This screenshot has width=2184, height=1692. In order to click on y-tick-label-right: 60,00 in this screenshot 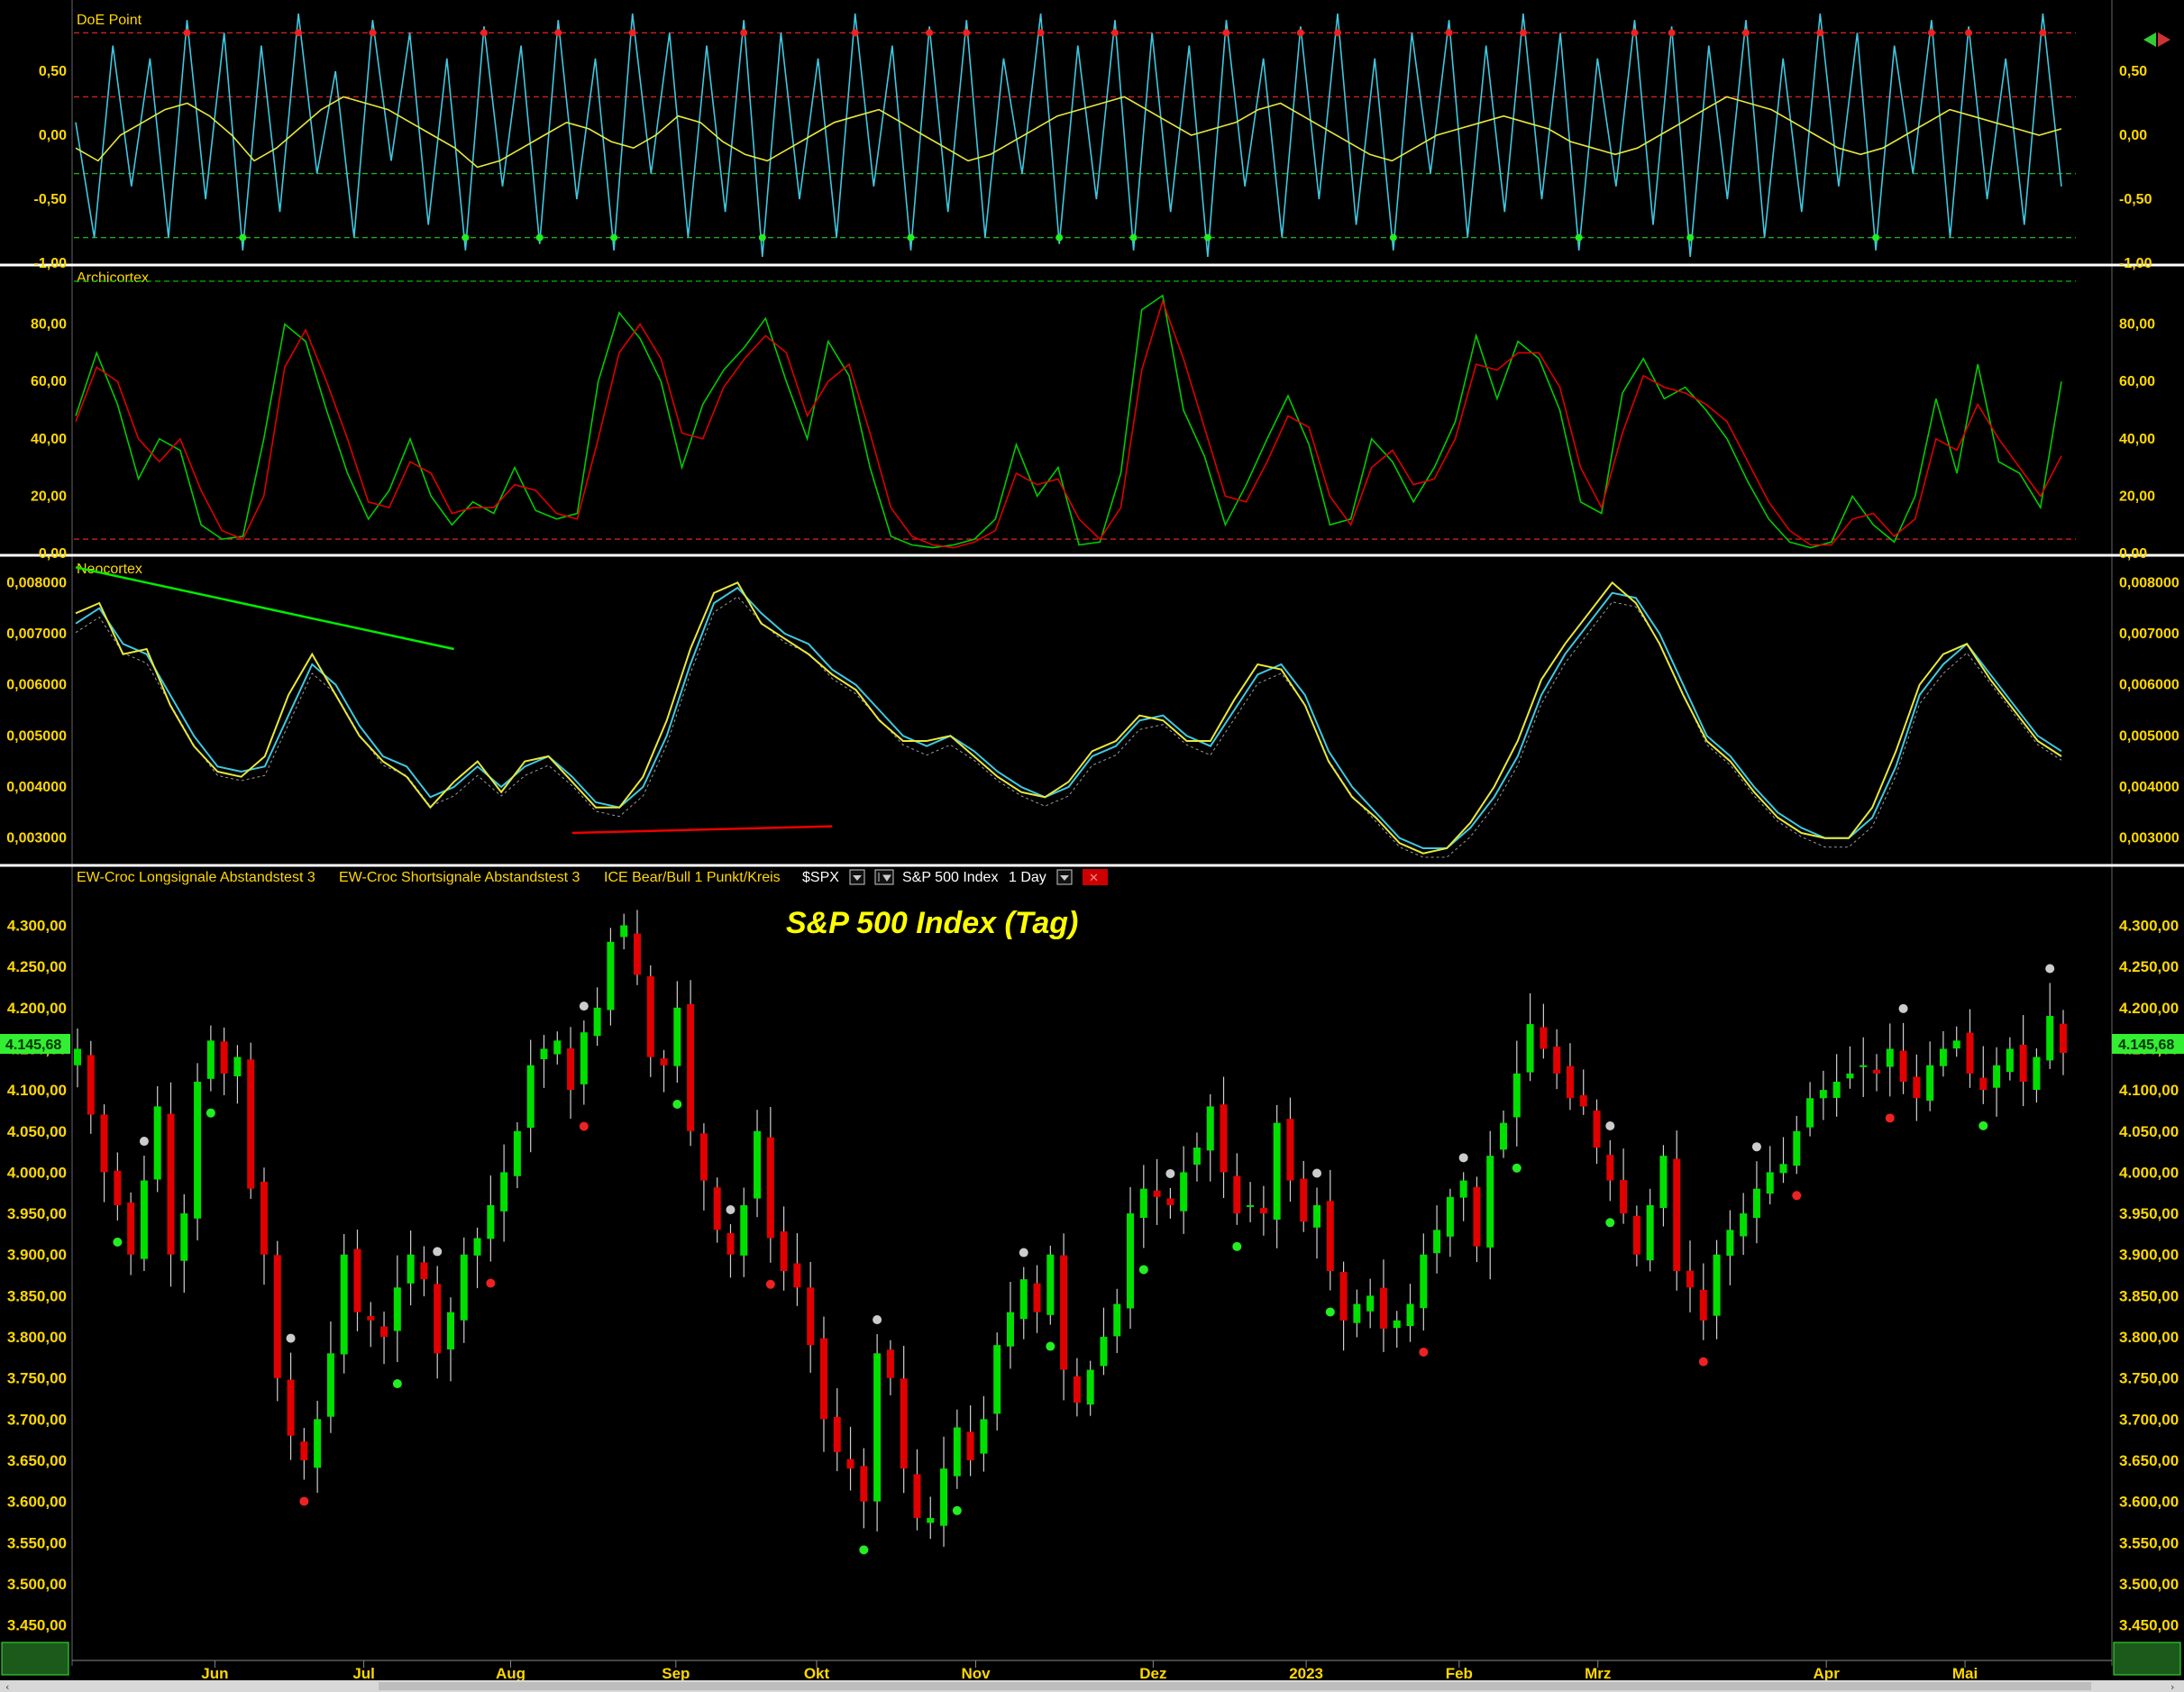, I will do `click(2137, 381)`.